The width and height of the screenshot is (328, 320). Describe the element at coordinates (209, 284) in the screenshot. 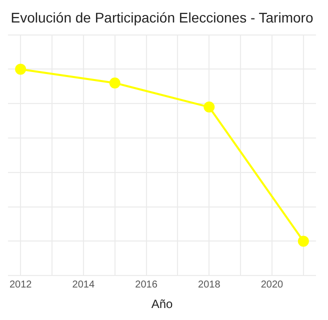

I see `x-tick-label: 2018` at that location.